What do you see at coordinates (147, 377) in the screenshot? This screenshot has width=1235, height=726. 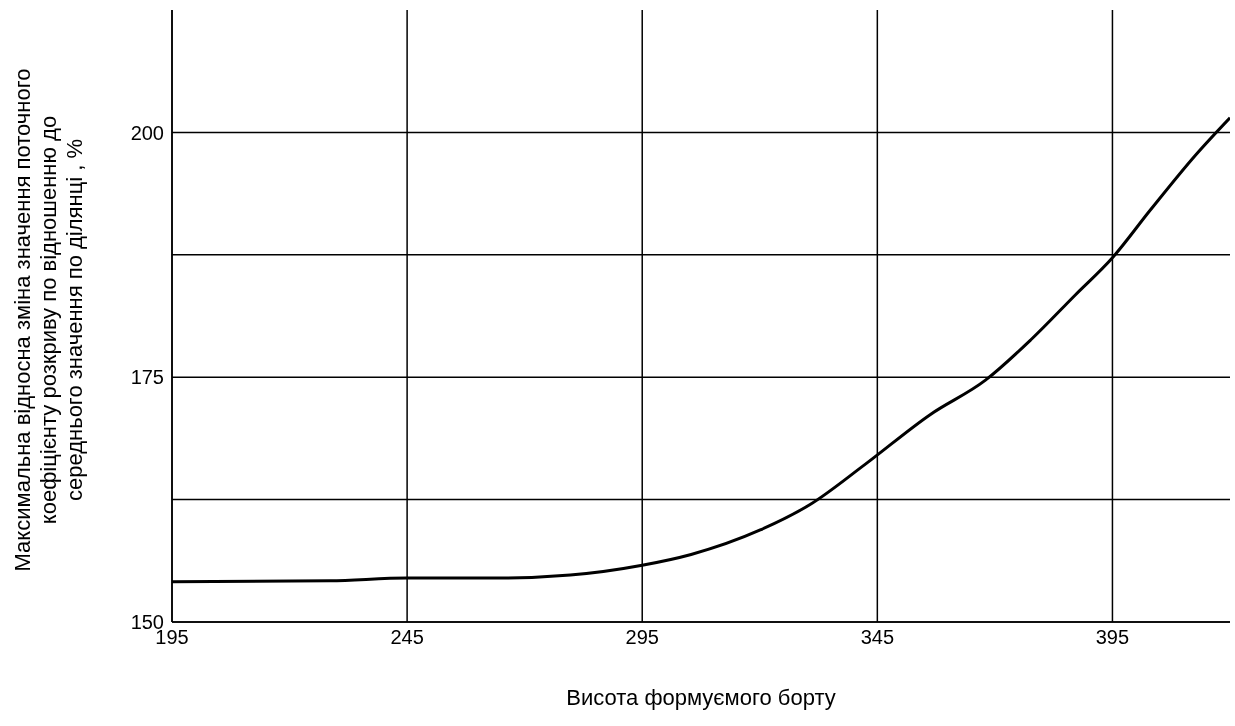 I see `y-tick-label: 175` at bounding box center [147, 377].